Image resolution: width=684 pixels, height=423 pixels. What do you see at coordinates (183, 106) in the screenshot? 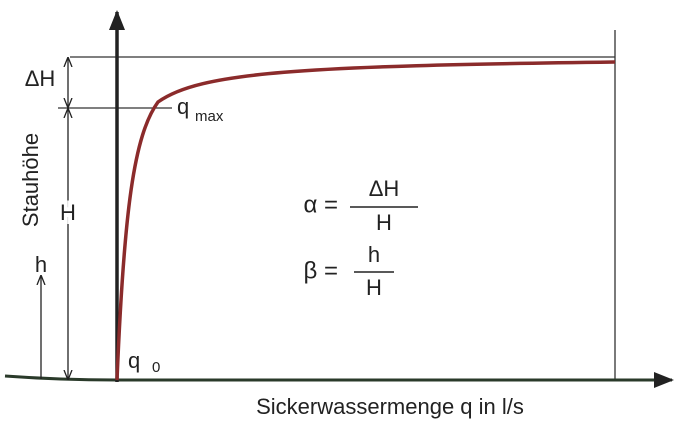
I see `qmax-symbol: q` at bounding box center [183, 106].